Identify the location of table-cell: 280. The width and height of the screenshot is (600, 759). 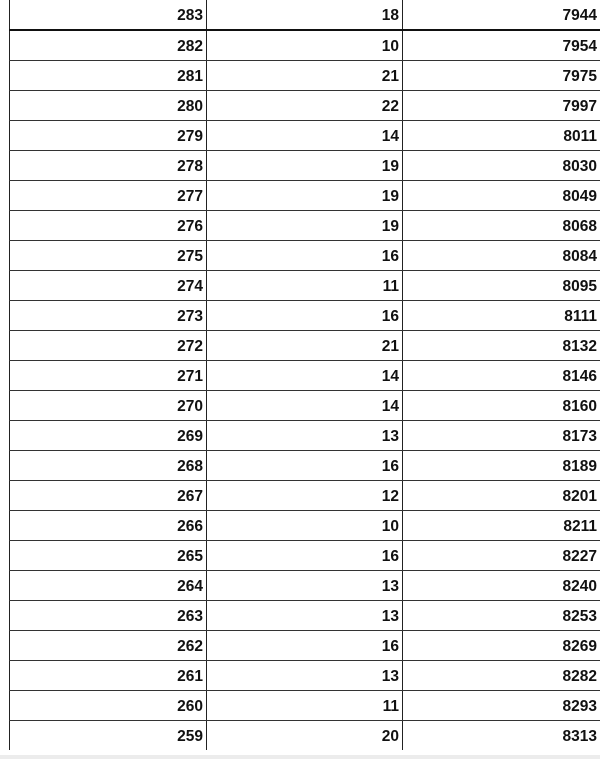
(108, 105).